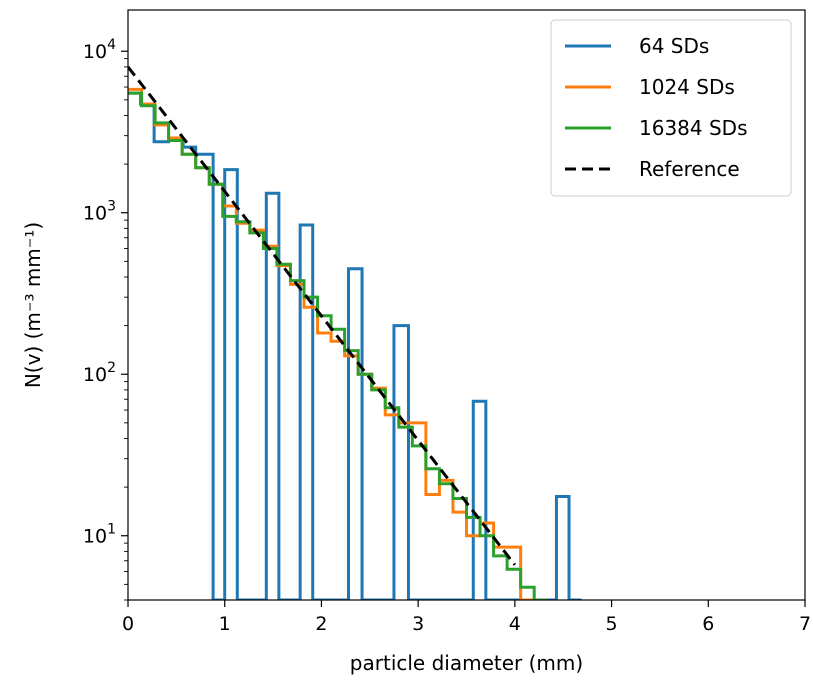 This screenshot has width=813, height=682. I want to click on x-tick-label: 3, so click(418, 624).